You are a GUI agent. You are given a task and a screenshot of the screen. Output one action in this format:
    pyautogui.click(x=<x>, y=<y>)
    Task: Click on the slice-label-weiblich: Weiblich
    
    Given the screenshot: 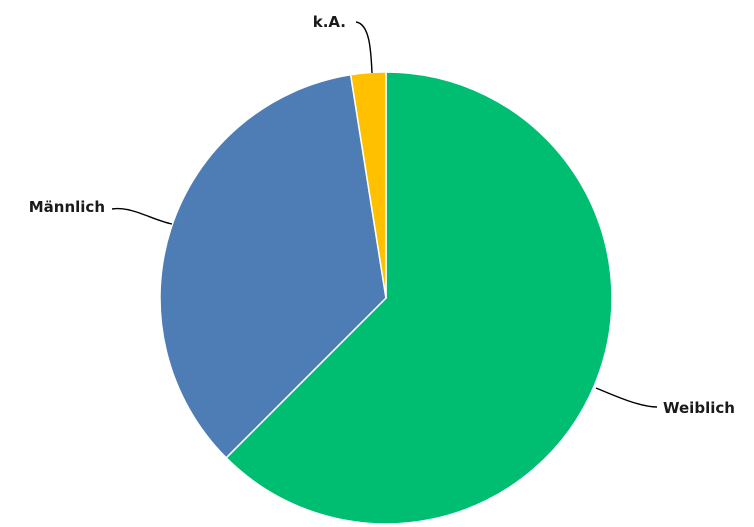 What is the action you would take?
    pyautogui.click(x=699, y=408)
    